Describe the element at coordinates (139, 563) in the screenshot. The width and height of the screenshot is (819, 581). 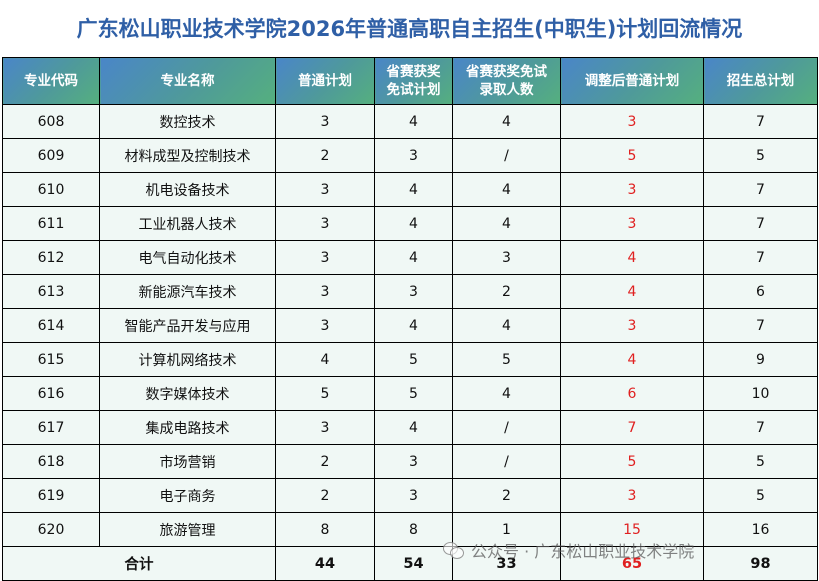
I see `total-label: 合计` at that location.